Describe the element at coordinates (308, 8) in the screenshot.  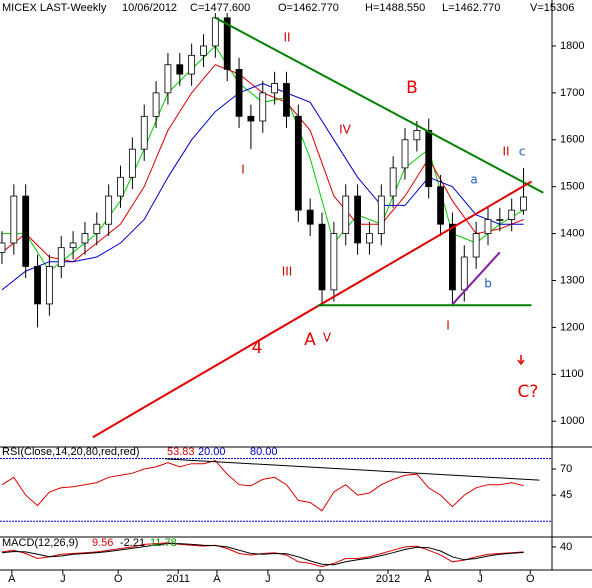
I see `open-value: O=1462.770` at that location.